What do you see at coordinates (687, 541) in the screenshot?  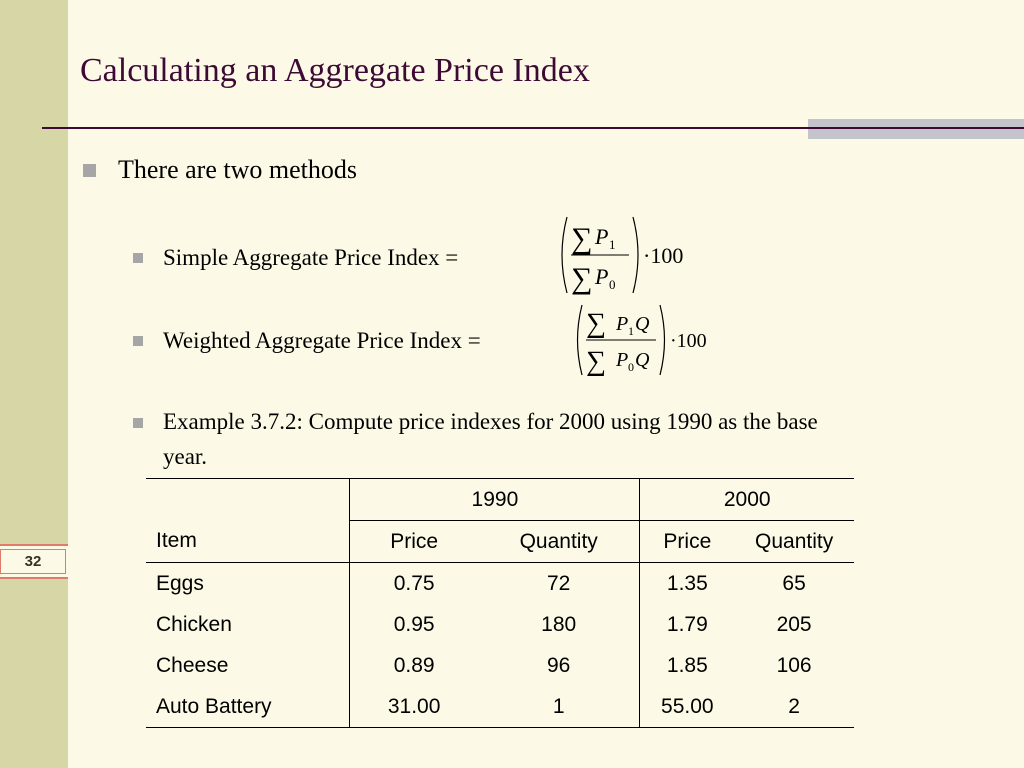 I see `header-price-2000: Price` at bounding box center [687, 541].